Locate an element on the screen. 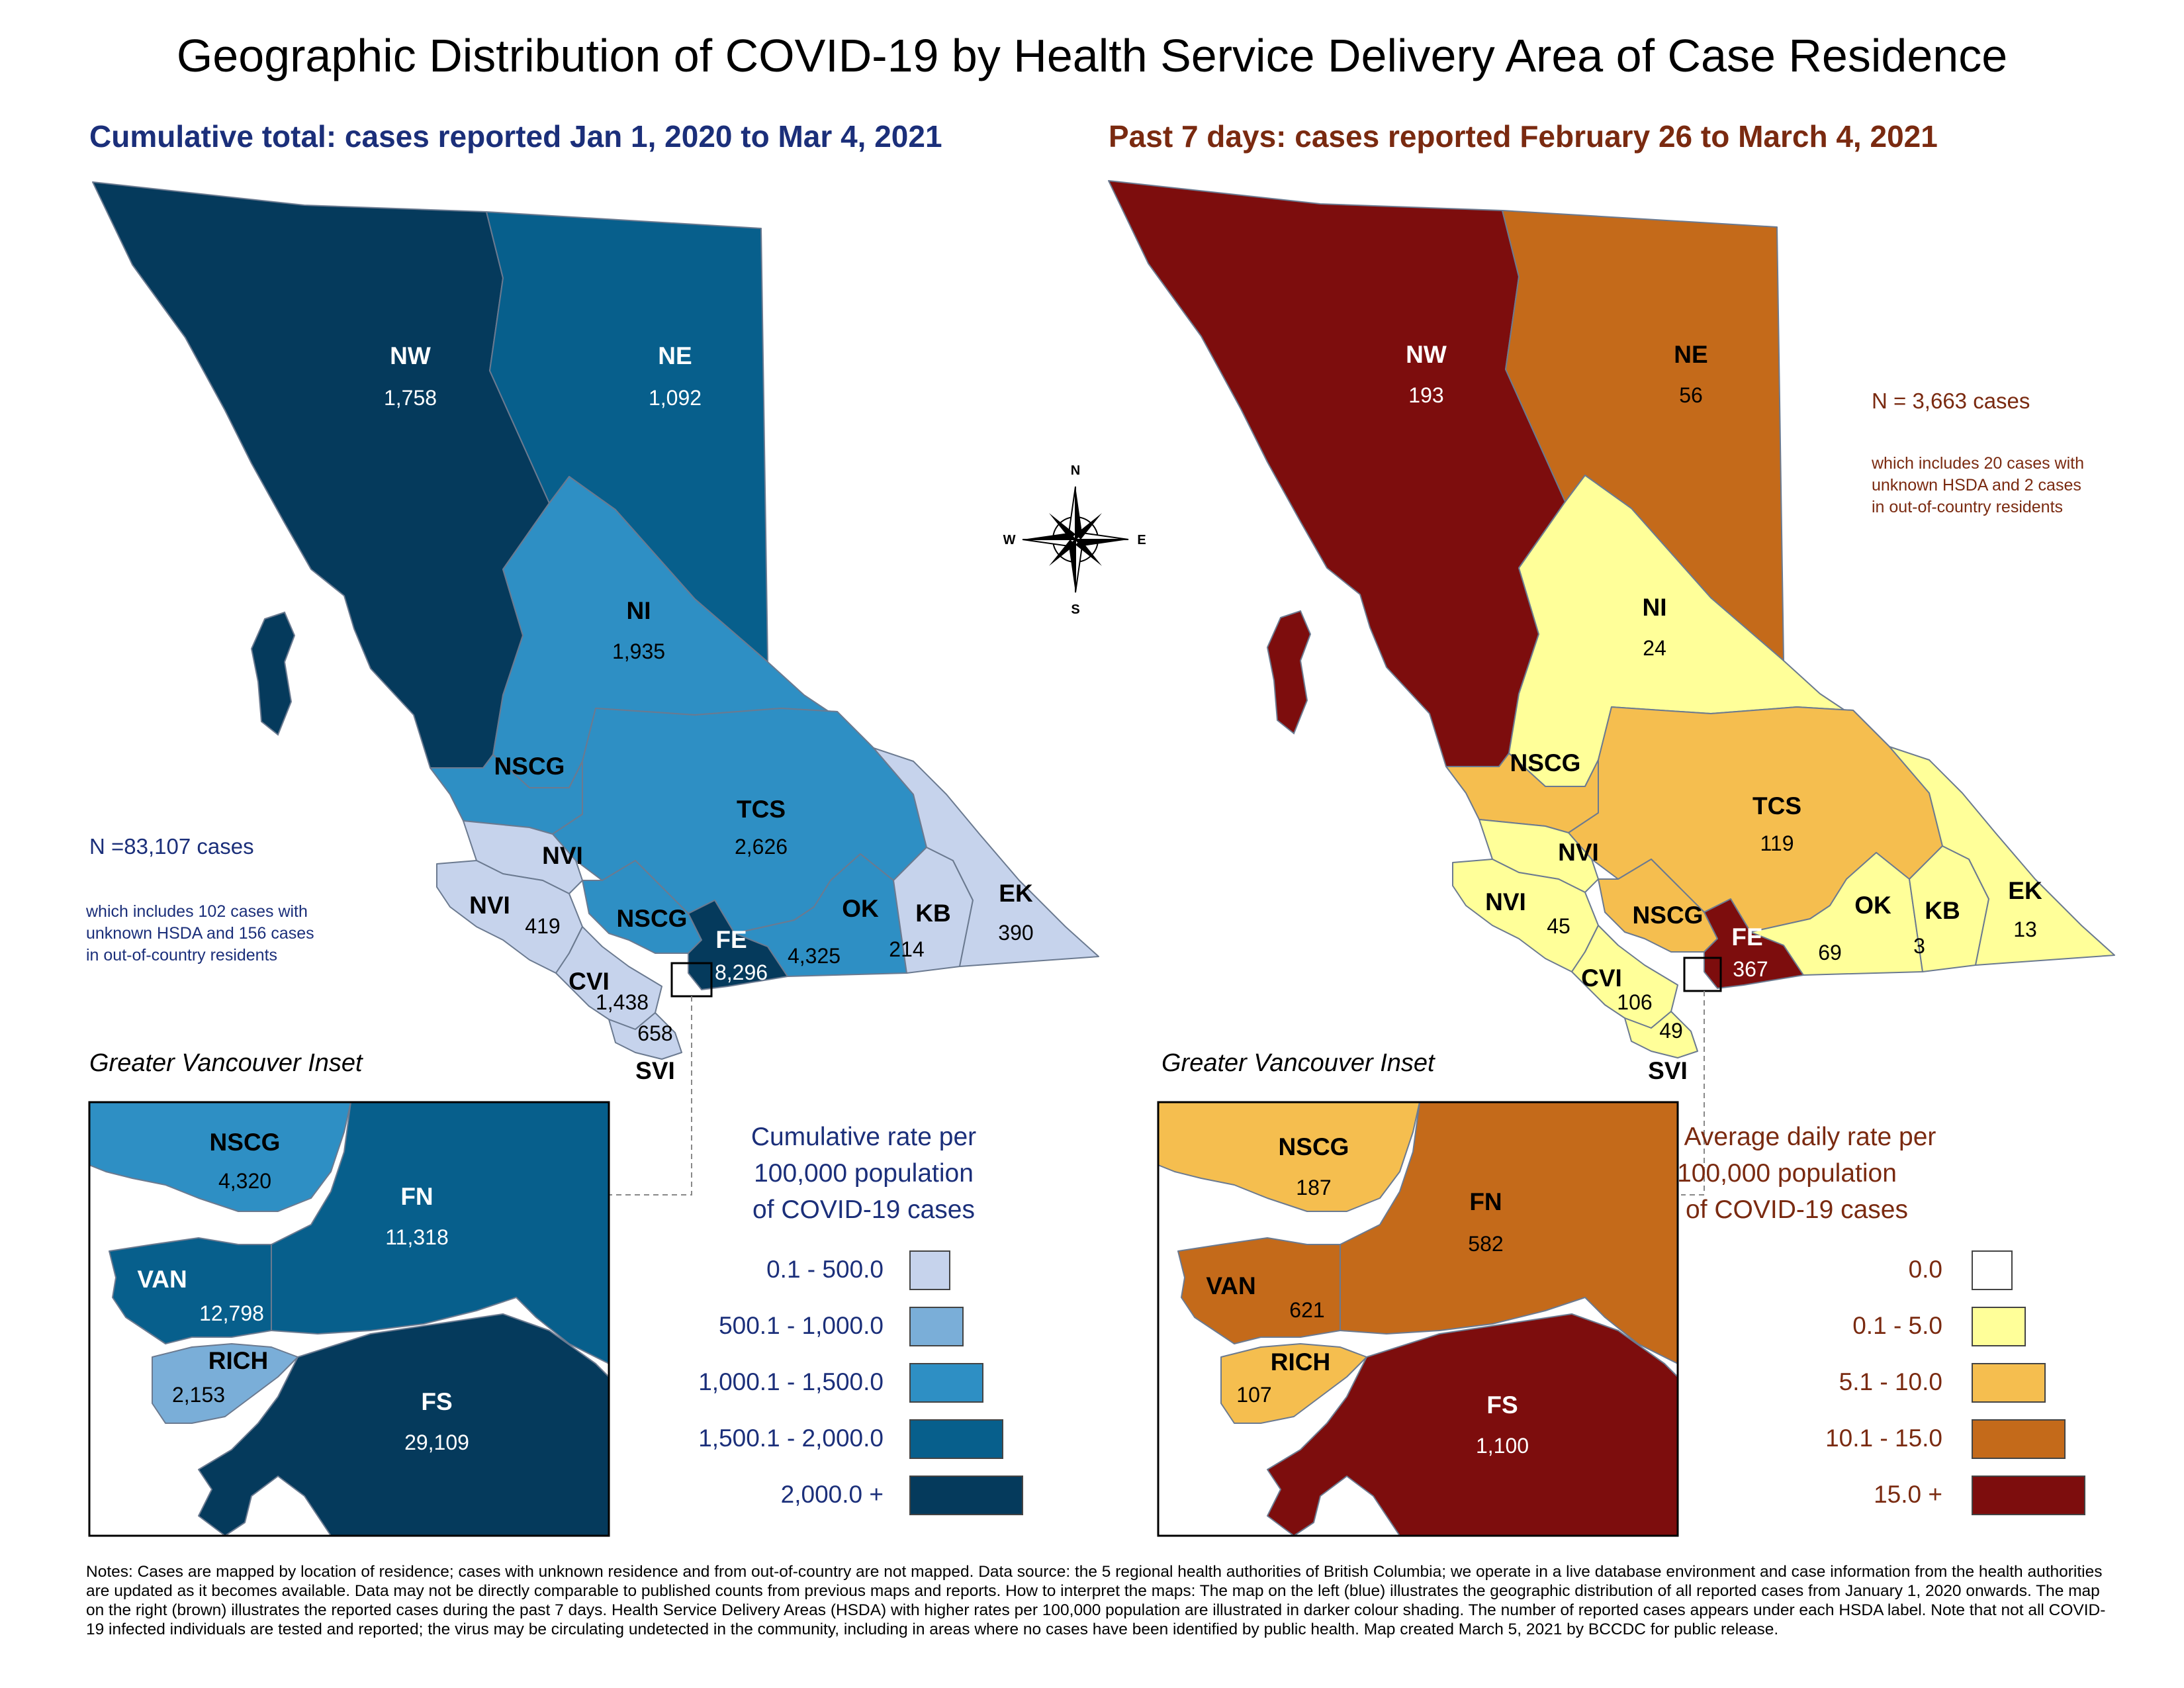  left-legend-label: 0.1 - 500.0 is located at coordinates (825, 1269).